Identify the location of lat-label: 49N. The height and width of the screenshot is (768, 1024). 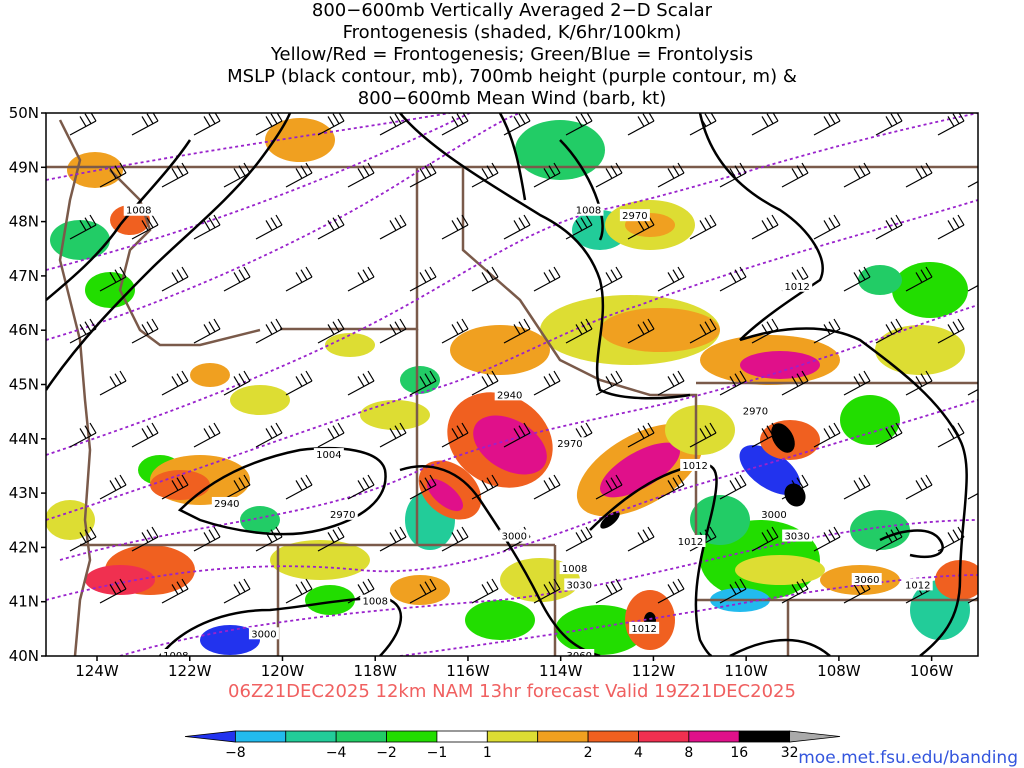
(24, 167).